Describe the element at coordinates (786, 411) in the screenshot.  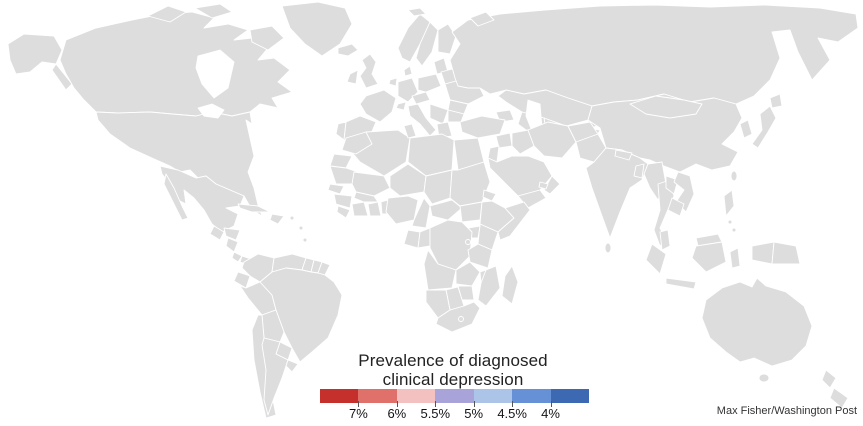
I see `attribution-credit: Max Fisher/Washington Post` at that location.